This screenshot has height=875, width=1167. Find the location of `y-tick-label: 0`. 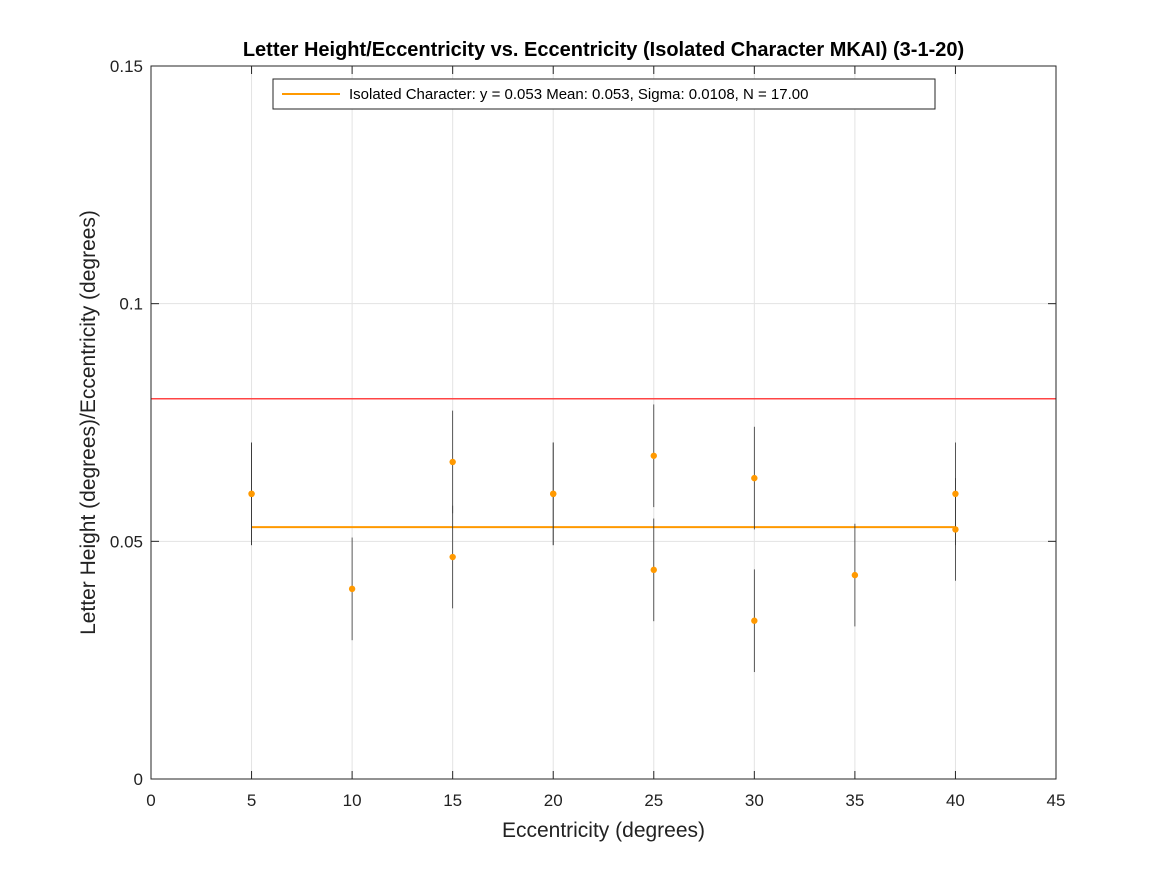

y-tick-label: 0 is located at coordinates (138, 779).